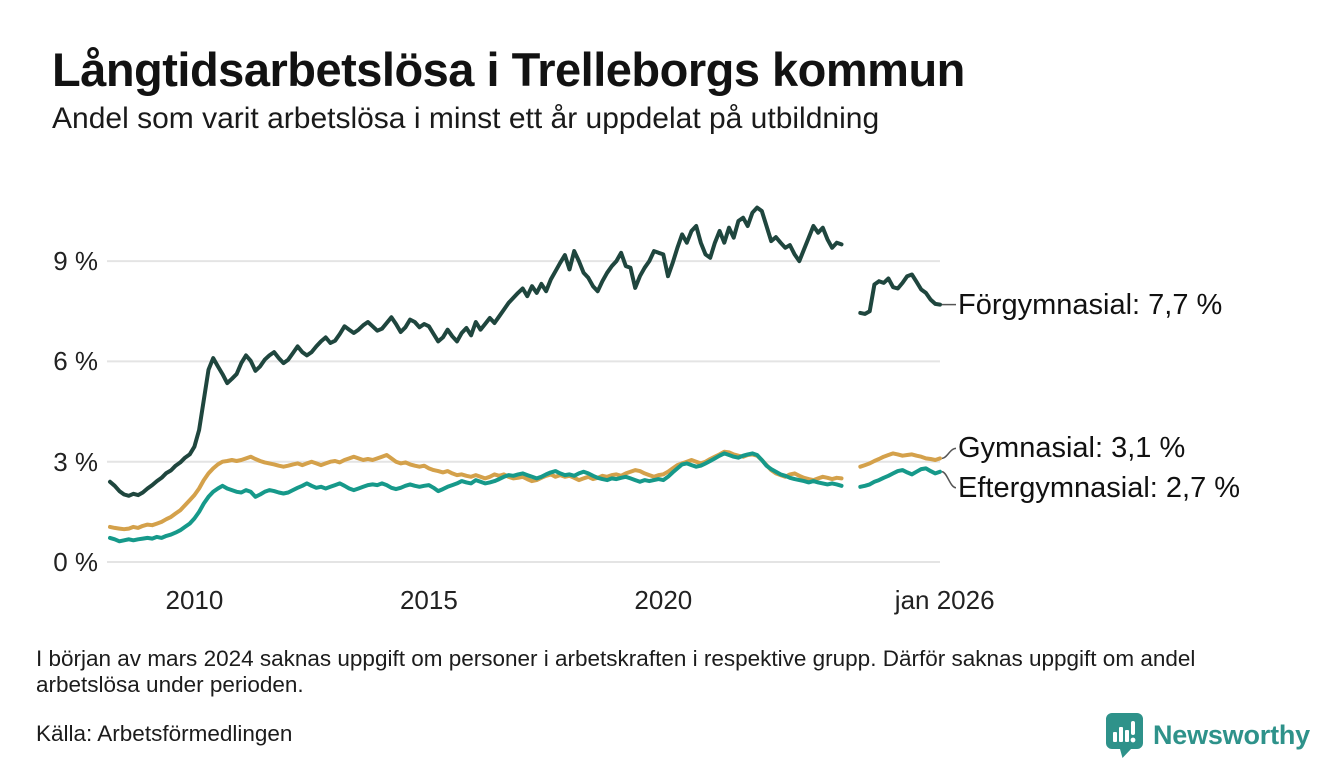 This screenshot has height=780, width=1340. I want to click on y-axis-label: 0 %, so click(75, 562).